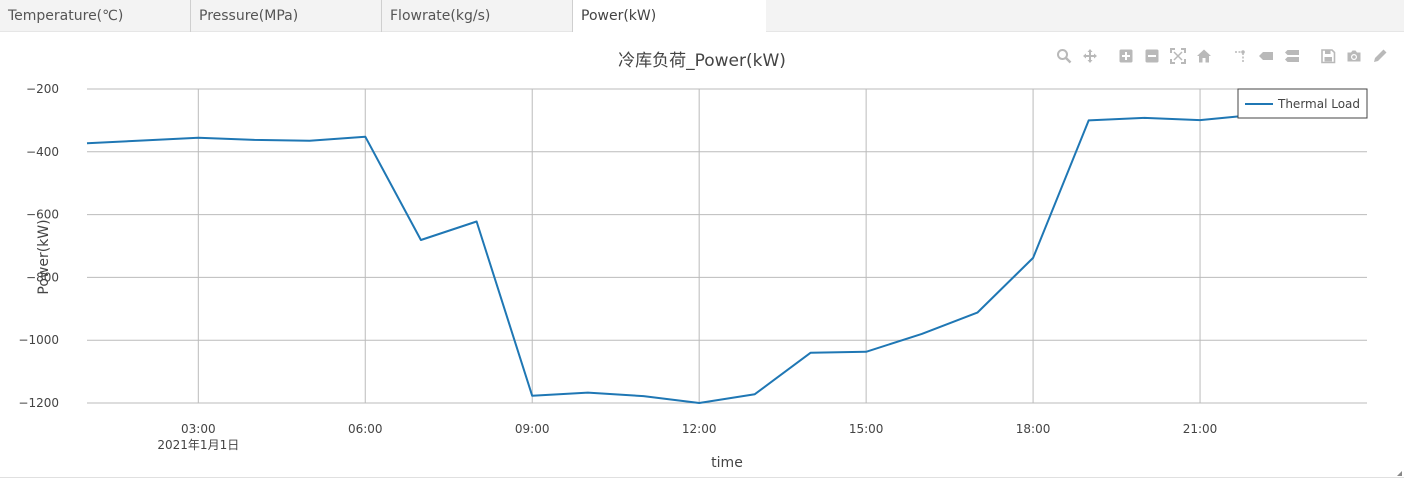  Describe the element at coordinates (1266, 56) in the screenshot. I see `hover-closest-icon` at that location.